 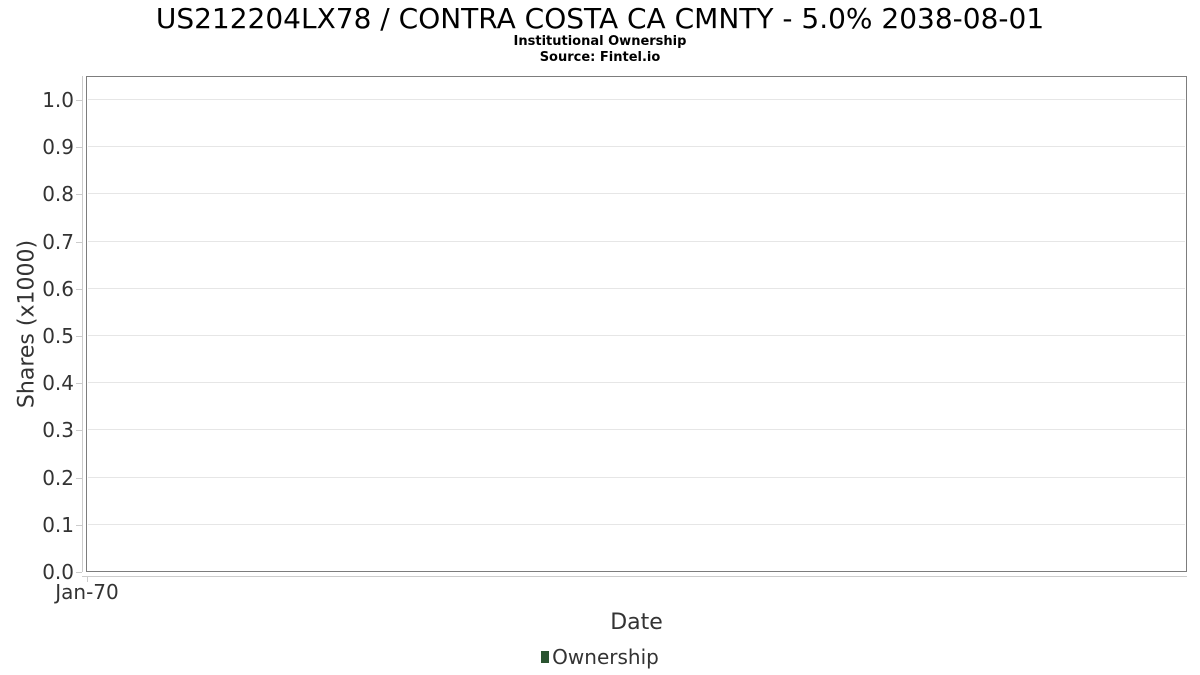 What do you see at coordinates (605, 657) in the screenshot?
I see `legend-item-label: Ownership` at bounding box center [605, 657].